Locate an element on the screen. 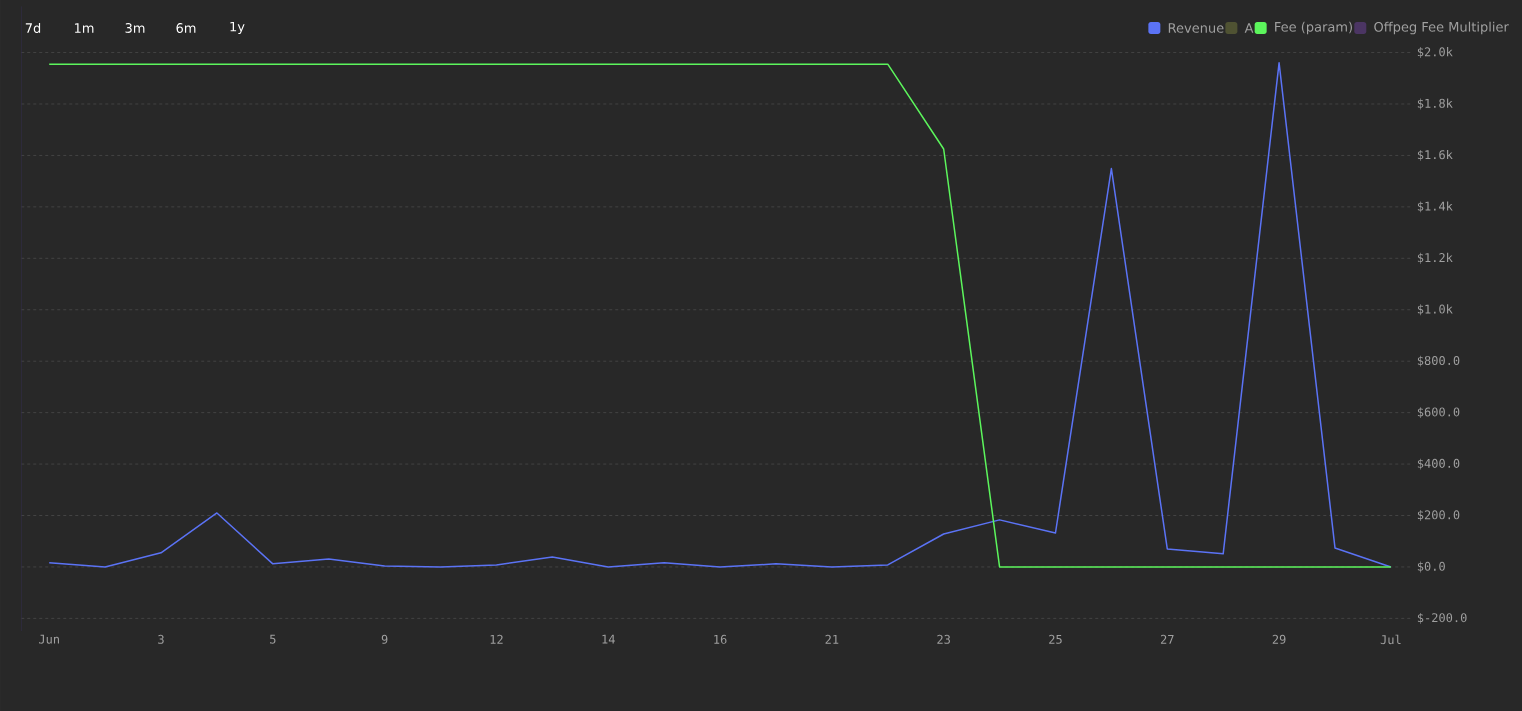 Image resolution: width=1522 pixels, height=711 pixels. annotation: 7d is located at coordinates (33, 28).